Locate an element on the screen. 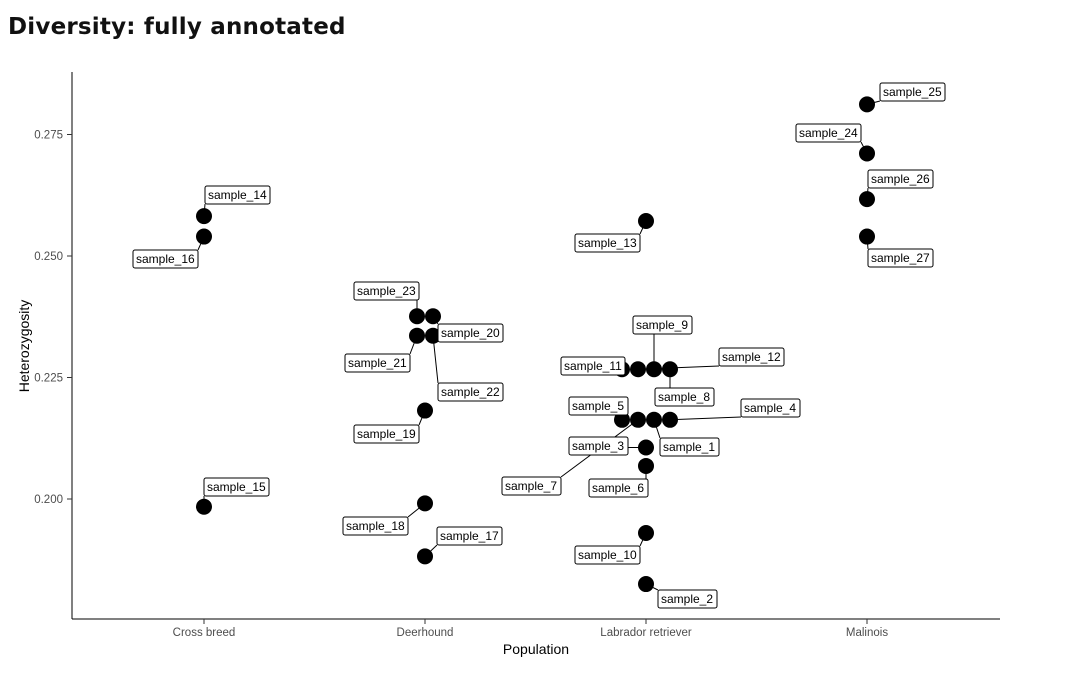  point-label: sample_9 is located at coordinates (662, 325).